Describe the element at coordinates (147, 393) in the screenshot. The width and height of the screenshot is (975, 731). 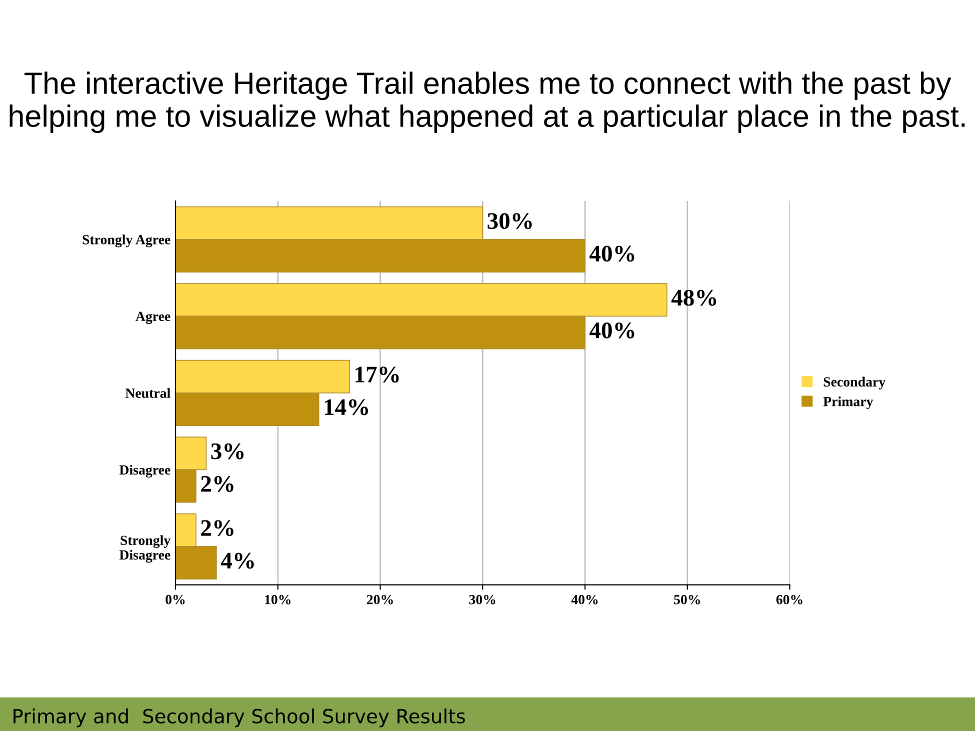
I see `y-tick-label: Neutral` at that location.